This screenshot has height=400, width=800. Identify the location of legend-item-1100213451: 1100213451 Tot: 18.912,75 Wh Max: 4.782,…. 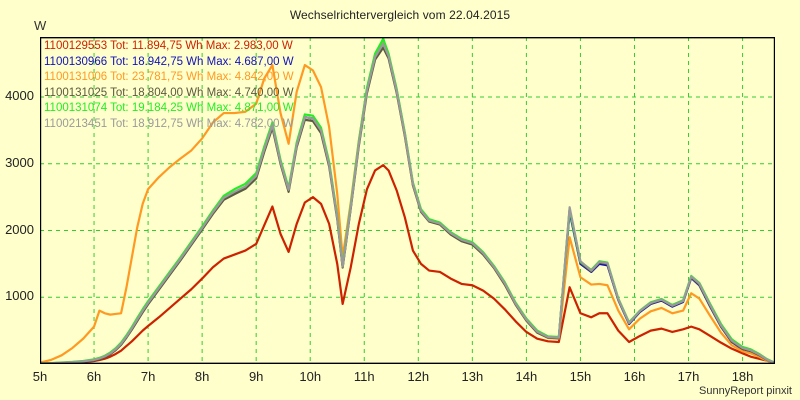
(169, 123).